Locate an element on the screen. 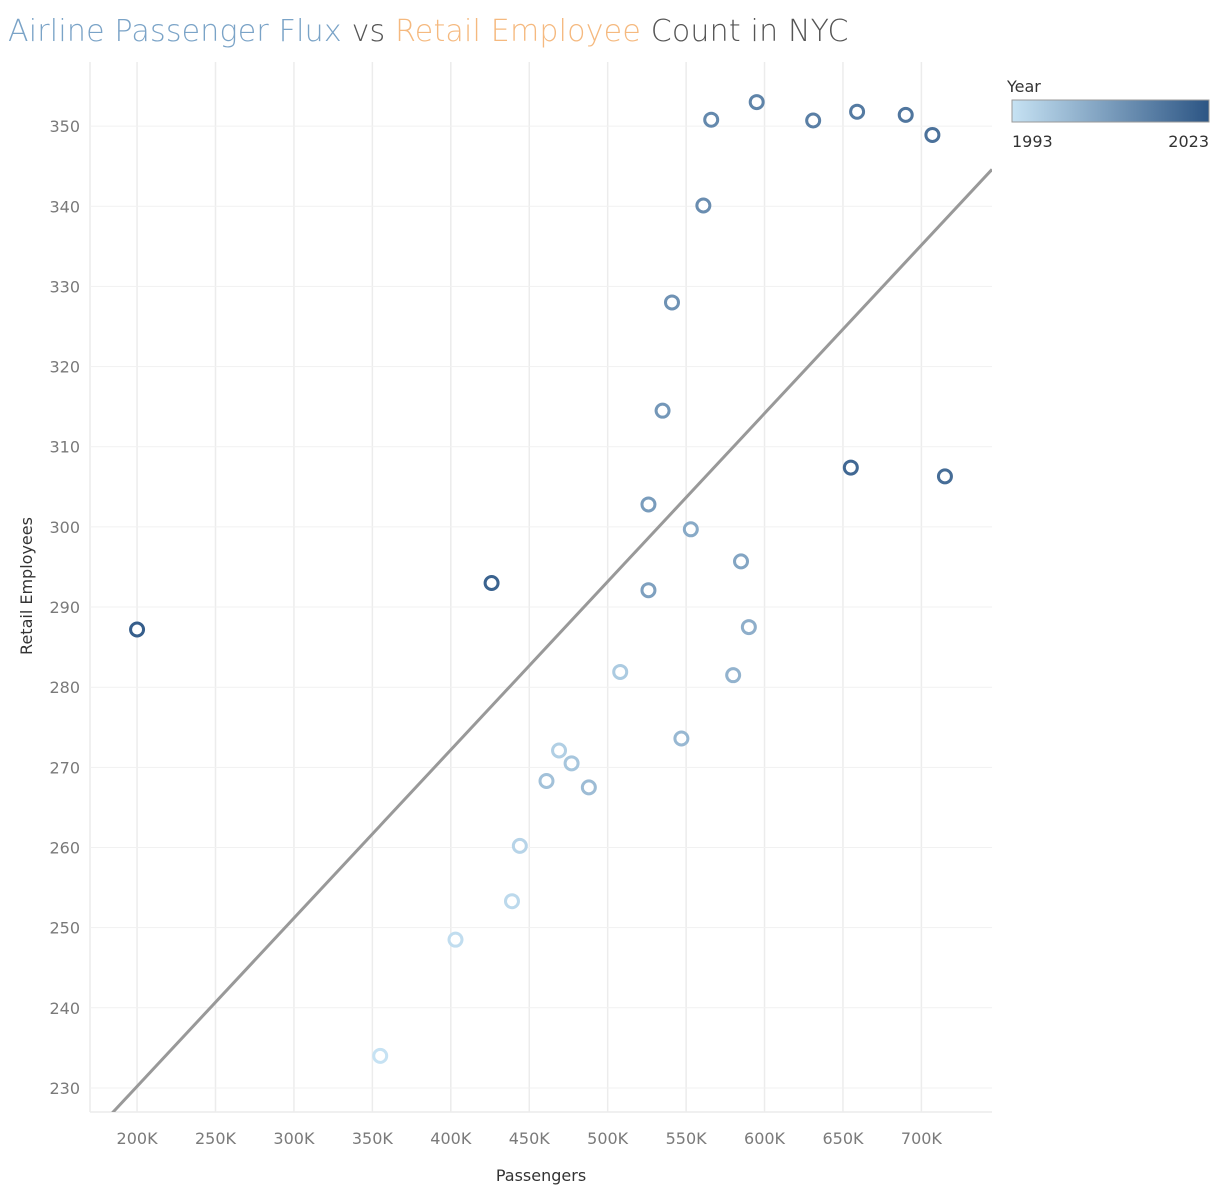  title-part-passenger-flux: Airline Passenger Flux is located at coordinates (175, 31).